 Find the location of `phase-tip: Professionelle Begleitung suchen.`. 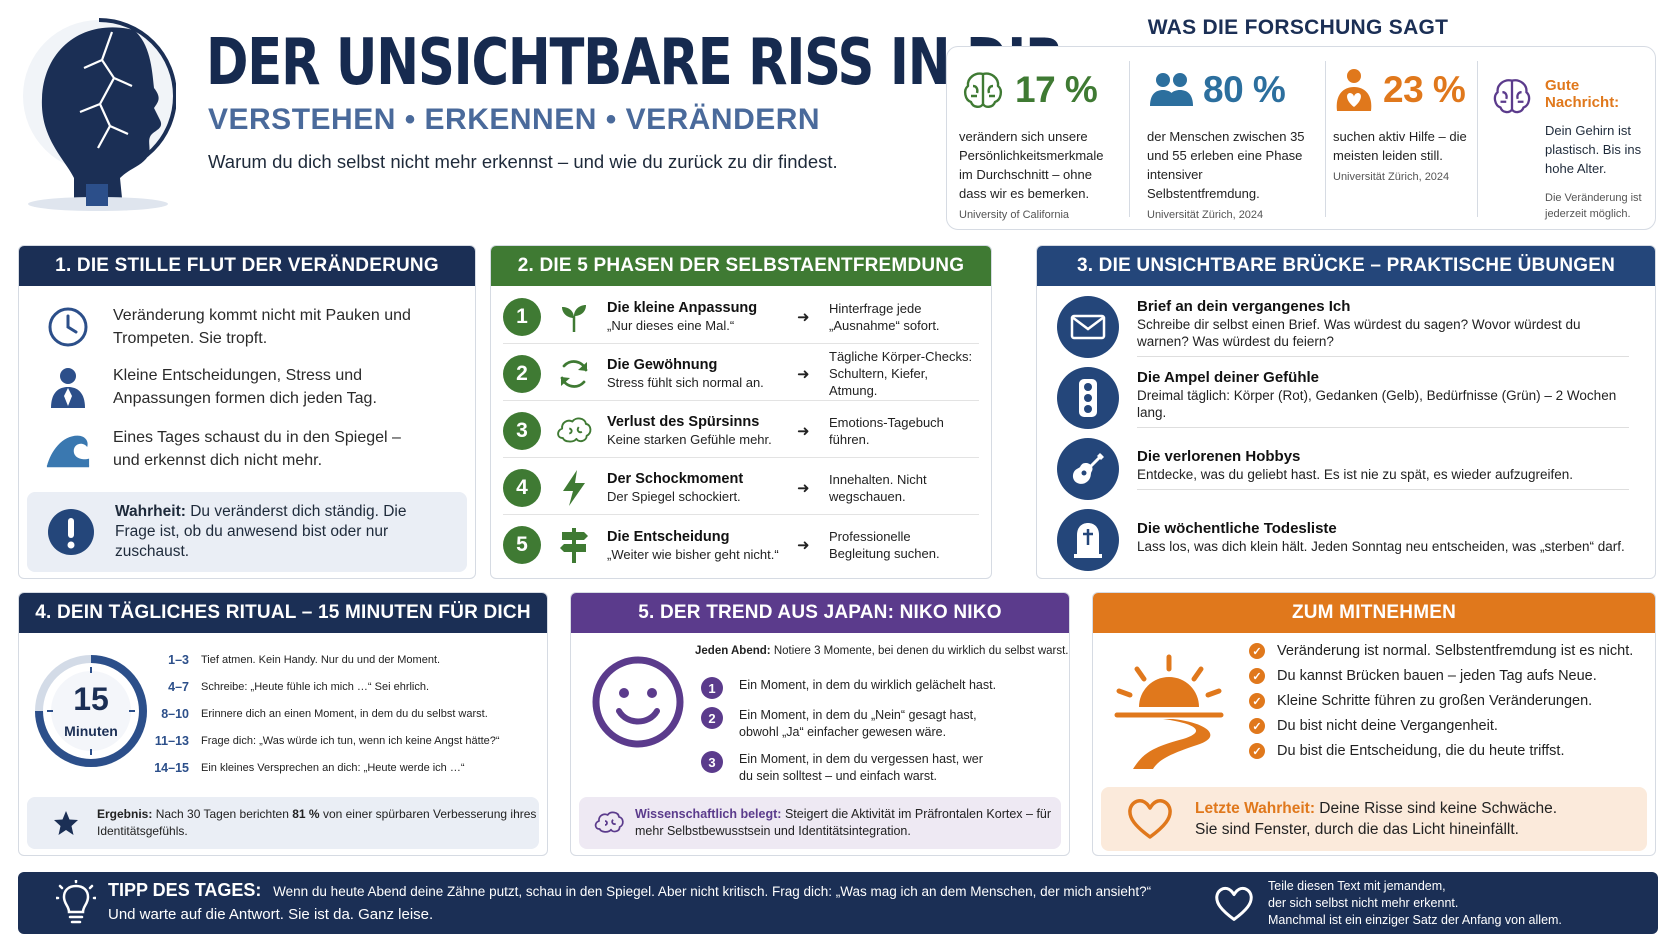

phase-tip: Professionelle Begleitung suchen. is located at coordinates (884, 545).